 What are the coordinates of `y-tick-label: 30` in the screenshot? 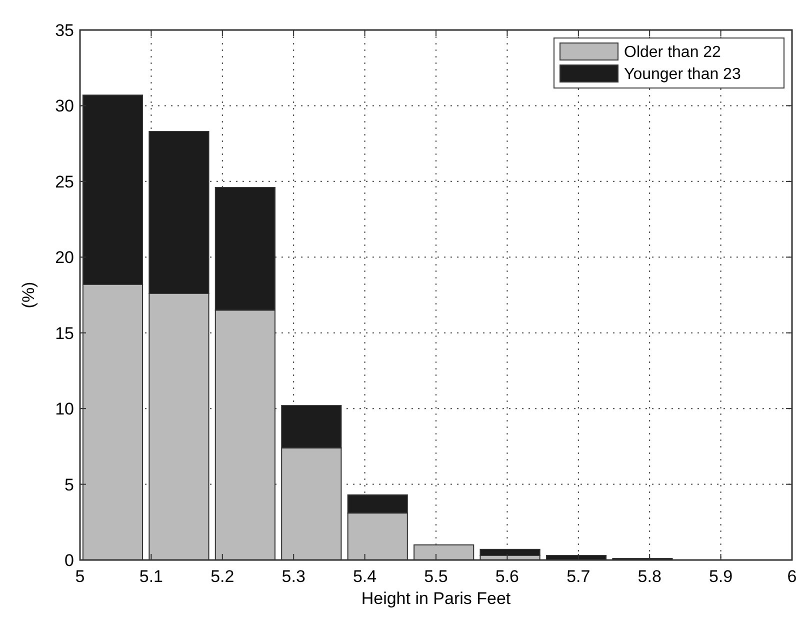 It's located at (64, 106).